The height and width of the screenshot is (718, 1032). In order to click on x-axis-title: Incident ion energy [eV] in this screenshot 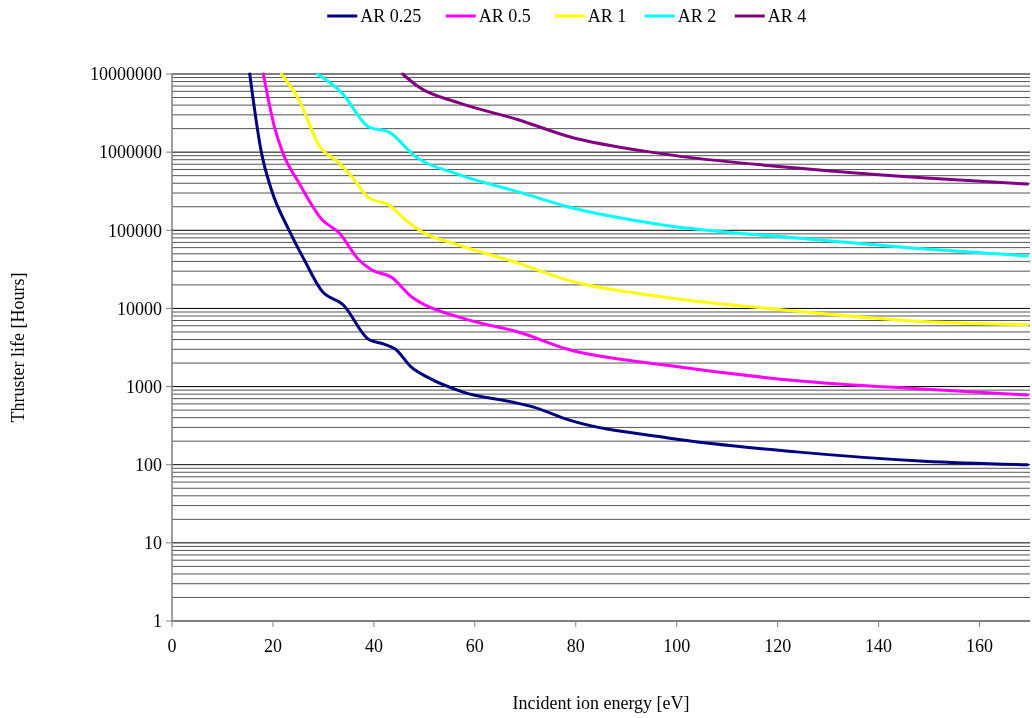, I will do `click(601, 703)`.